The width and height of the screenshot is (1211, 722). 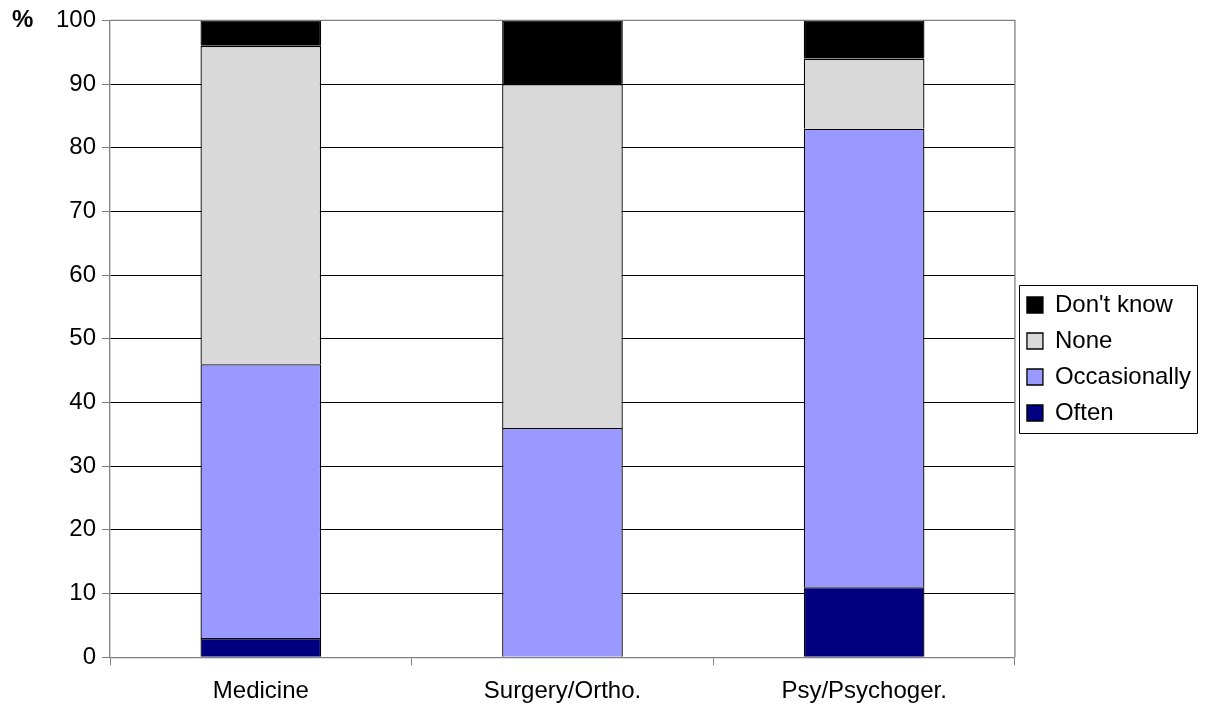 What do you see at coordinates (260, 690) in the screenshot?
I see `x-tick-label: Medicine` at bounding box center [260, 690].